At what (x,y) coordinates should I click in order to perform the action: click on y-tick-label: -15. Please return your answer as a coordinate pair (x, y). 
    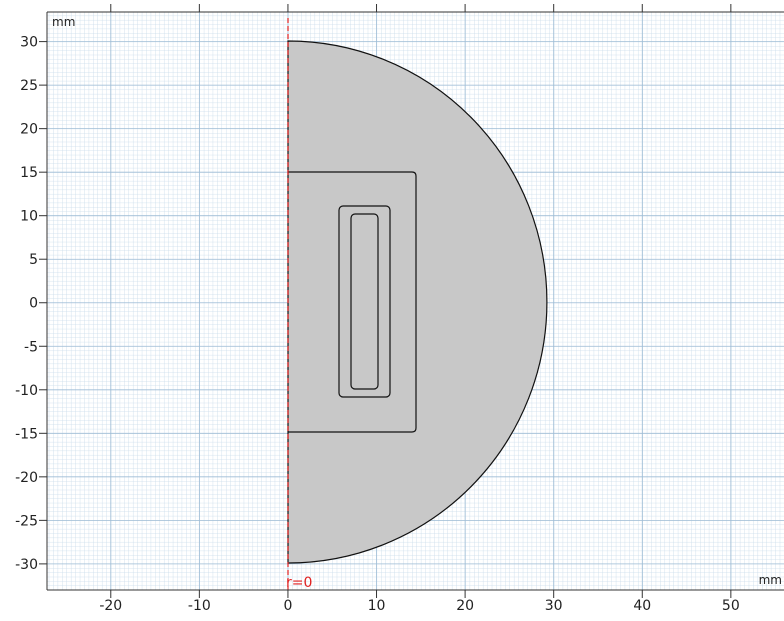
    Looking at the image, I should click on (26, 434).